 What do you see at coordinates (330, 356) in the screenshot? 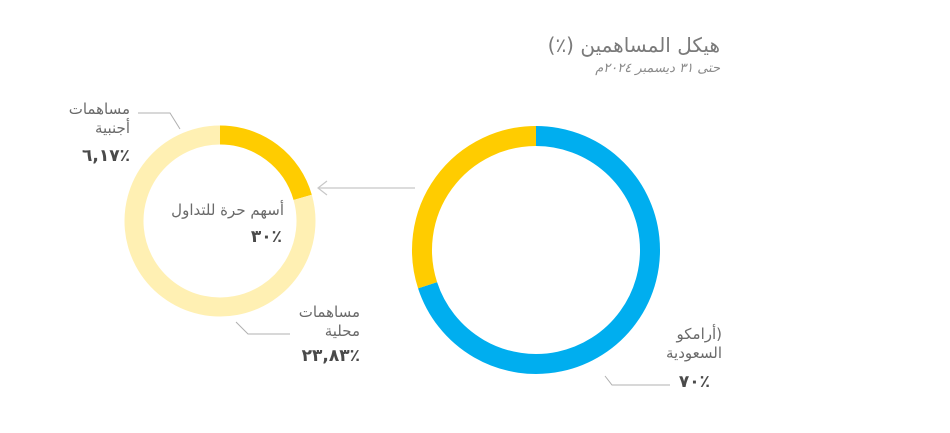
I see `slice-value-local: ٪٢٣,٨٣` at bounding box center [330, 356].